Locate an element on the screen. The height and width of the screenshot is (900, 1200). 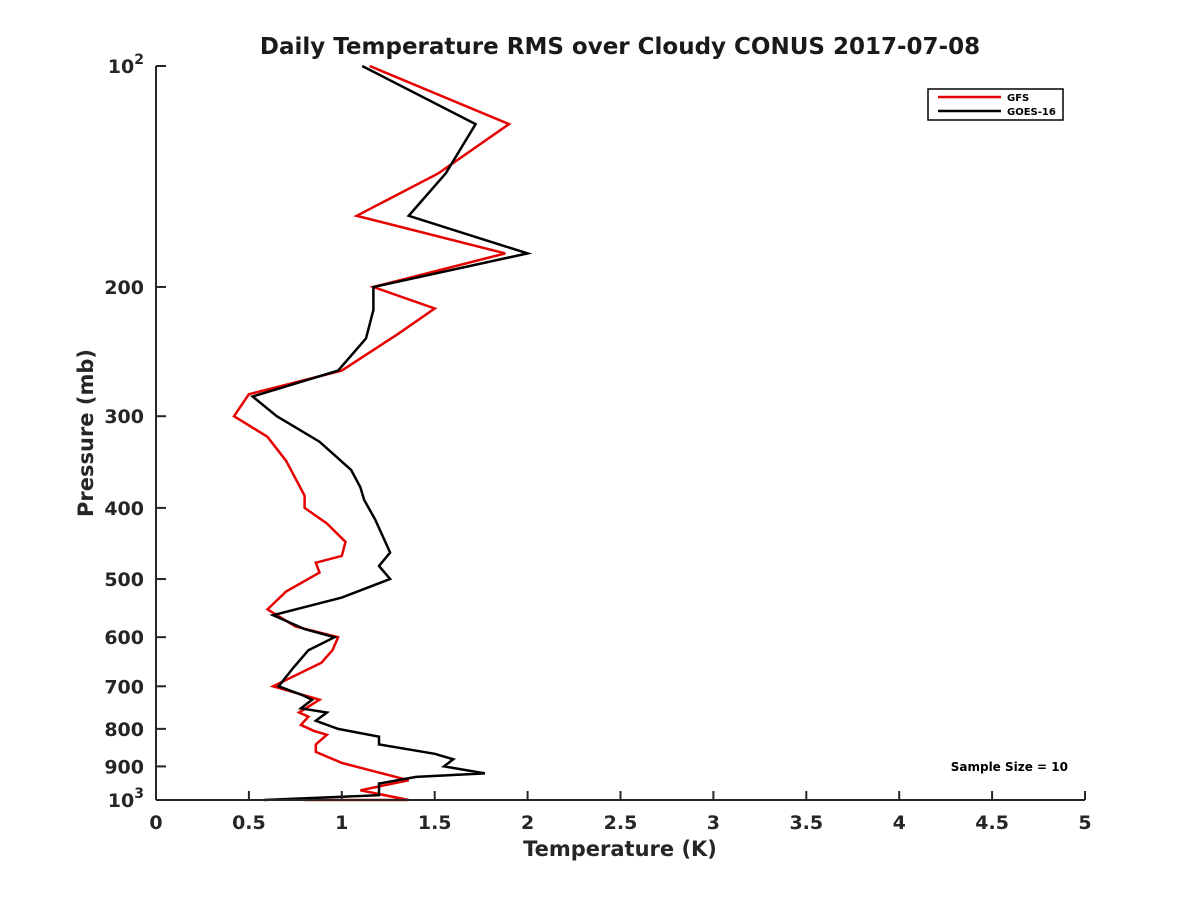
y-tick-label: 600 is located at coordinates (124, 638).